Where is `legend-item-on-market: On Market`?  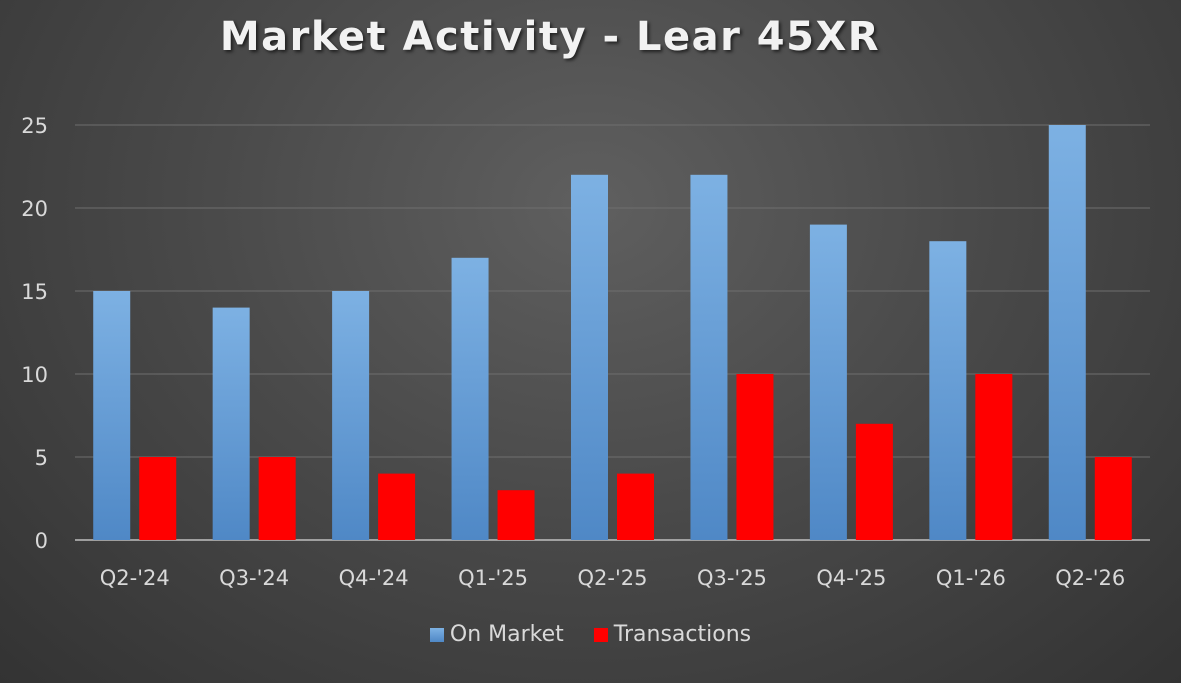
legend-item-on-market: On Market is located at coordinates (496, 634).